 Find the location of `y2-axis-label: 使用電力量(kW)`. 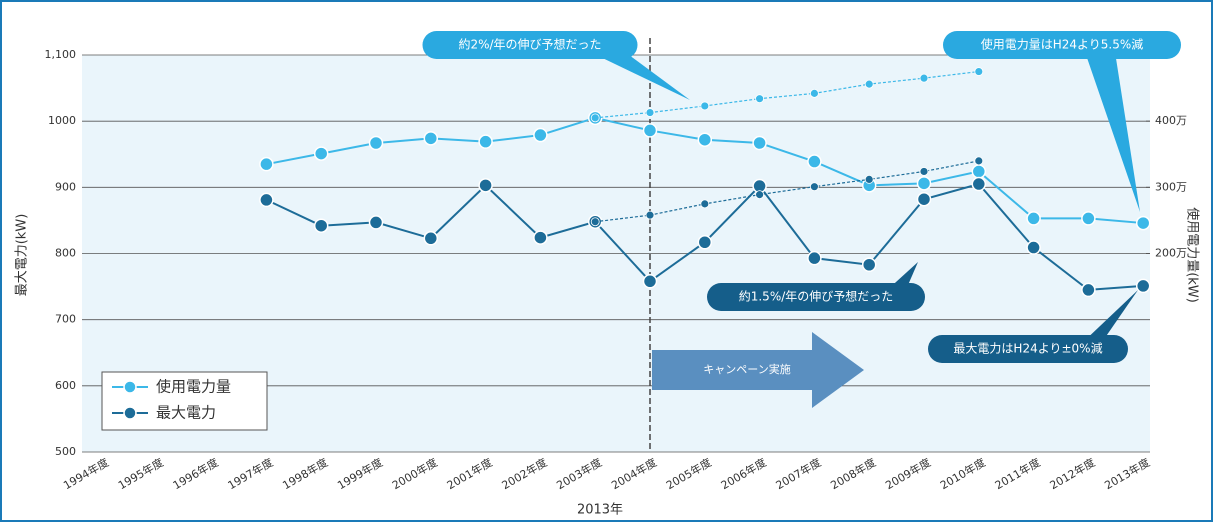

y2-axis-label: 使用電力量(kW) is located at coordinates (1193, 255).